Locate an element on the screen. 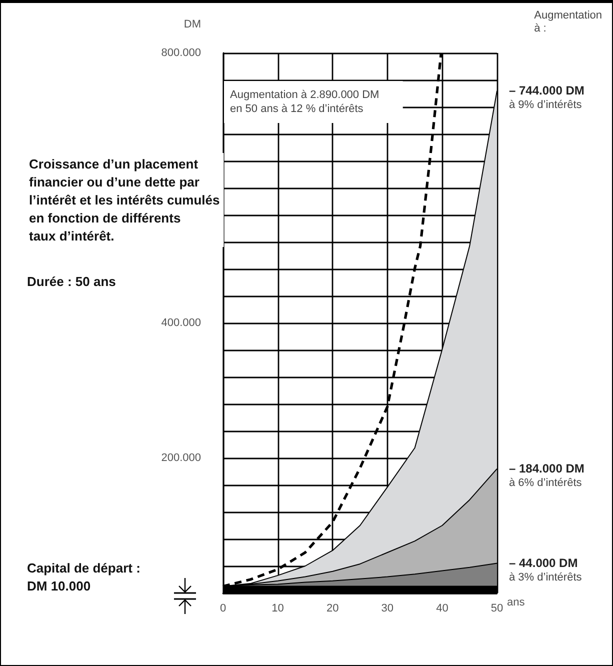 This screenshot has width=613, height=666. x-tick-label: 50 is located at coordinates (497, 608).